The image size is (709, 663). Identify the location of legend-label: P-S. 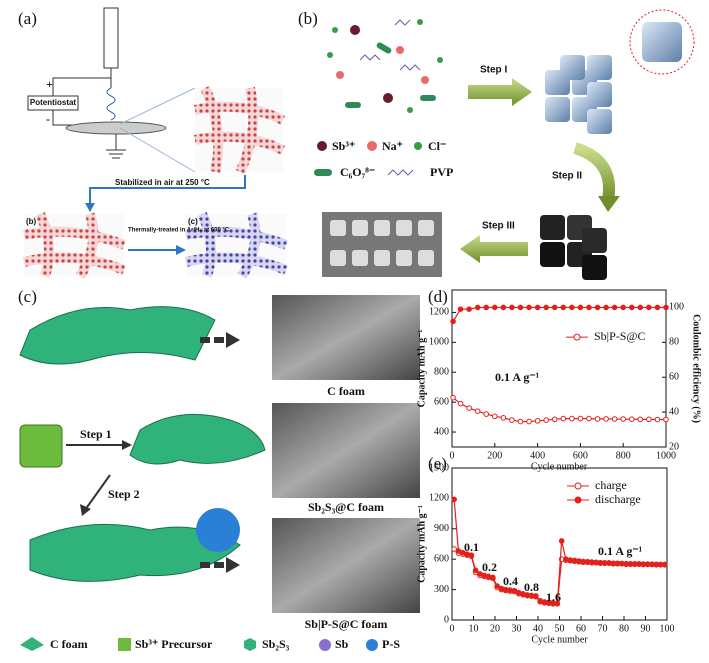
(391, 644).